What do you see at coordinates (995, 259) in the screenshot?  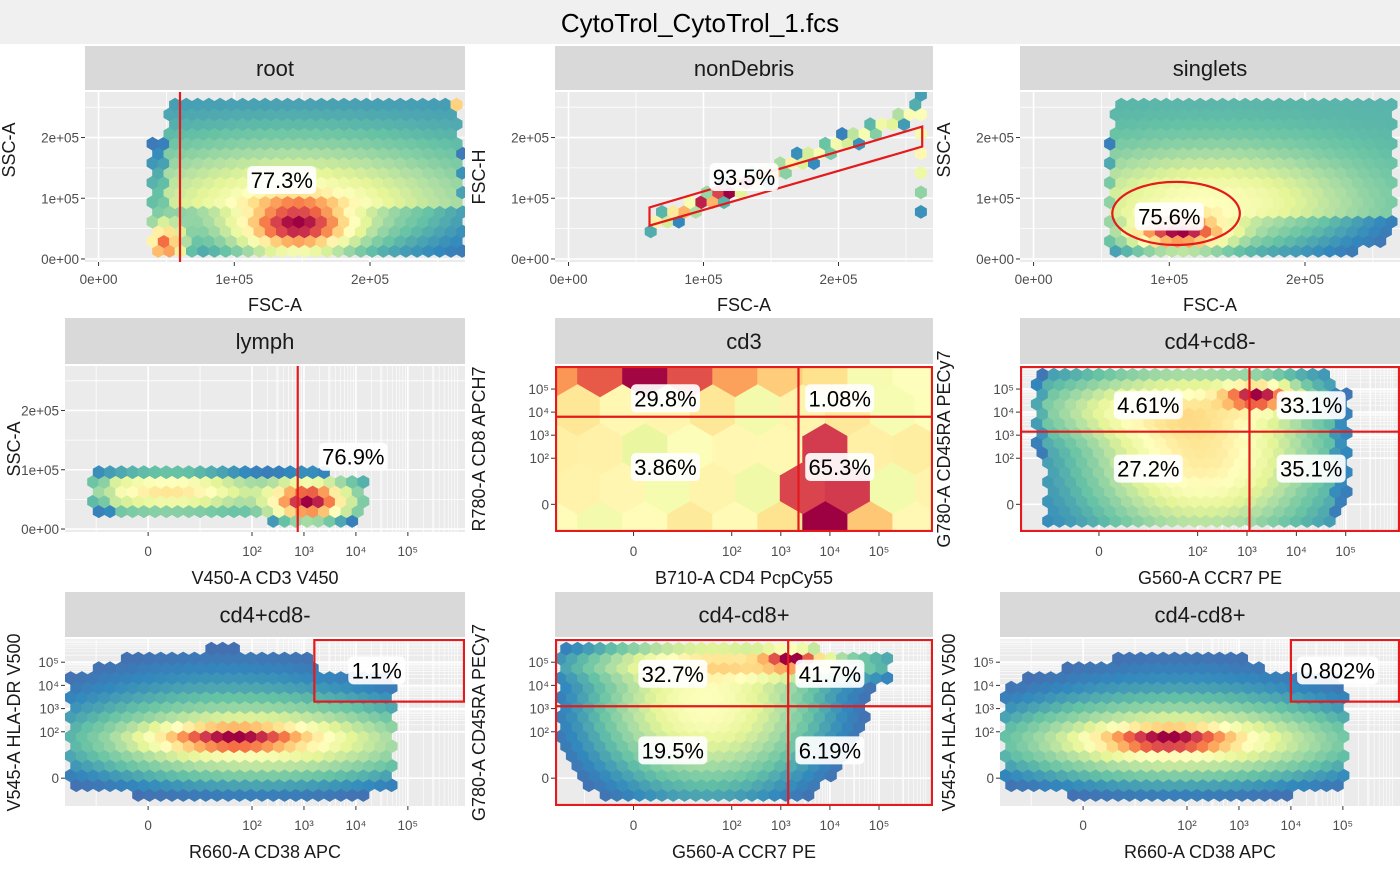 I see `y-tick-label: 0e+00` at bounding box center [995, 259].